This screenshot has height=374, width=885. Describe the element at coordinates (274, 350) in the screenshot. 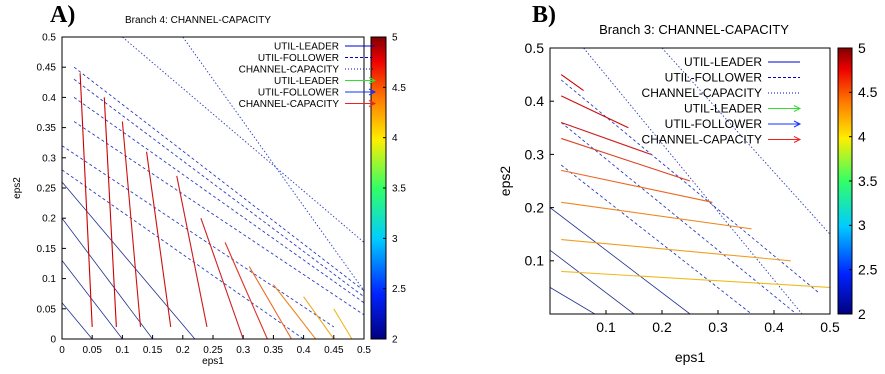

I see `x-tick-label: 0.35` at that location.